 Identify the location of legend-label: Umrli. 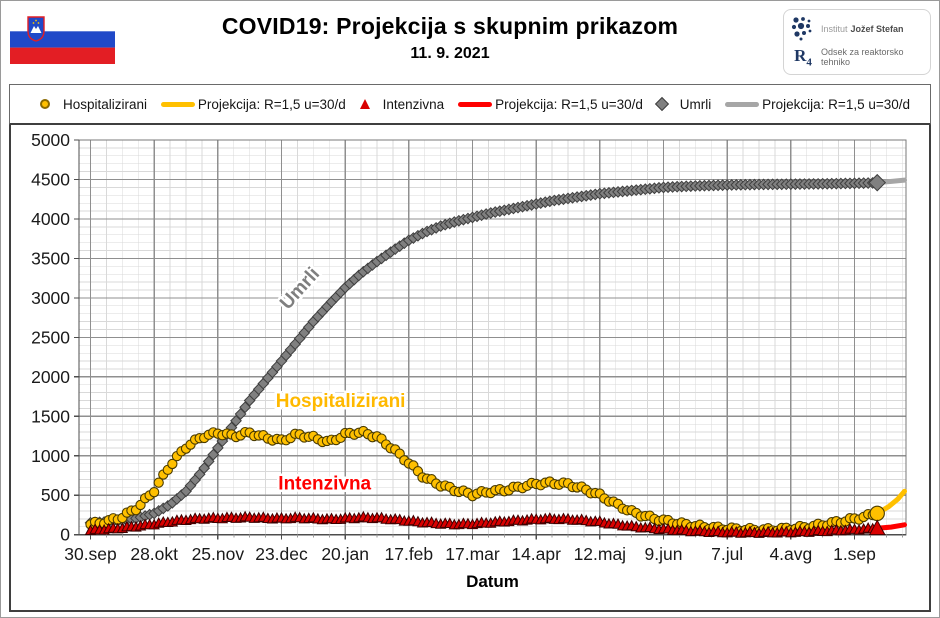
(695, 104).